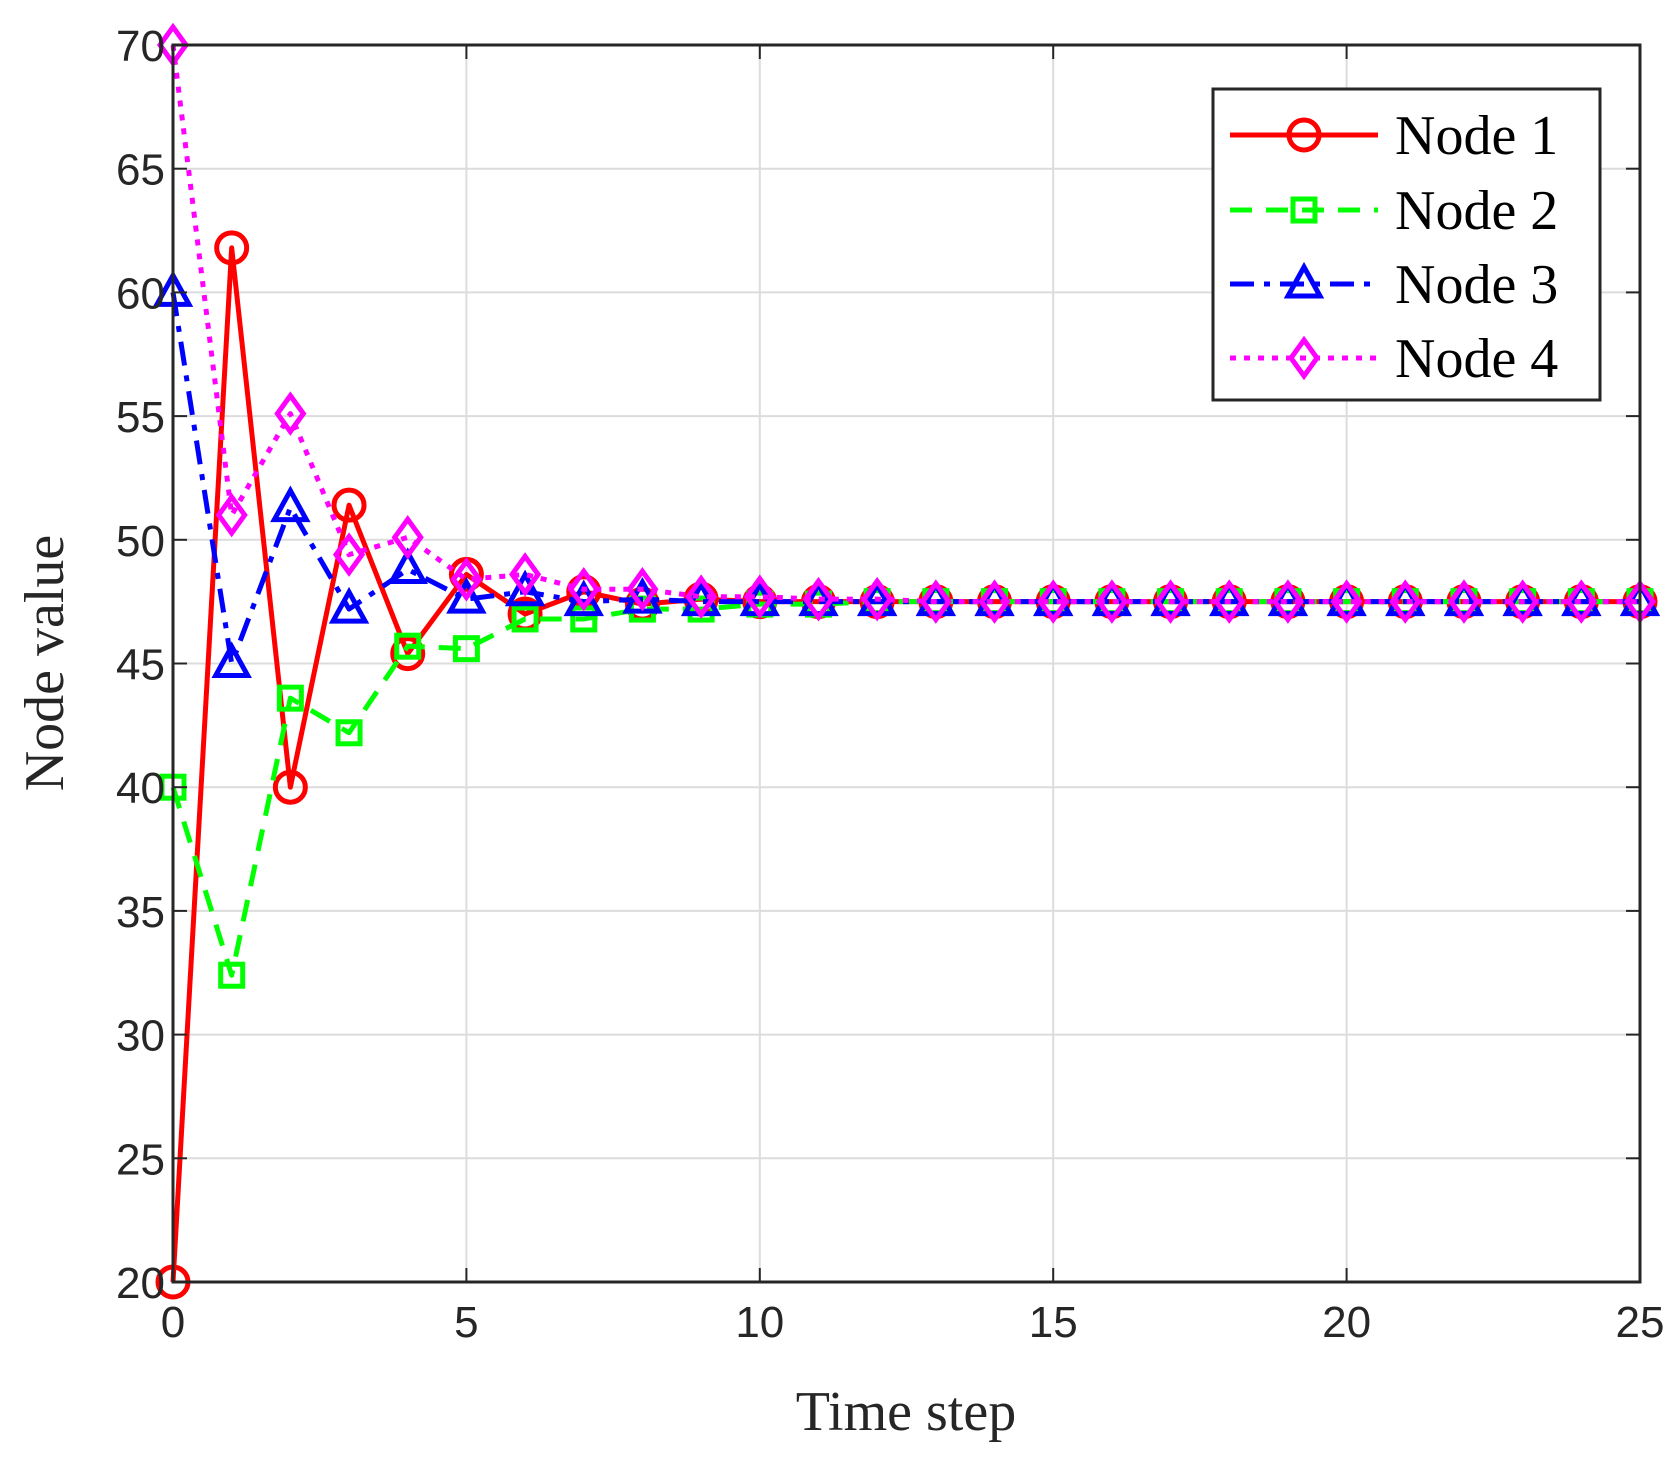  What do you see at coordinates (466, 1322) in the screenshot?
I see `x-tick-label: 5` at bounding box center [466, 1322].